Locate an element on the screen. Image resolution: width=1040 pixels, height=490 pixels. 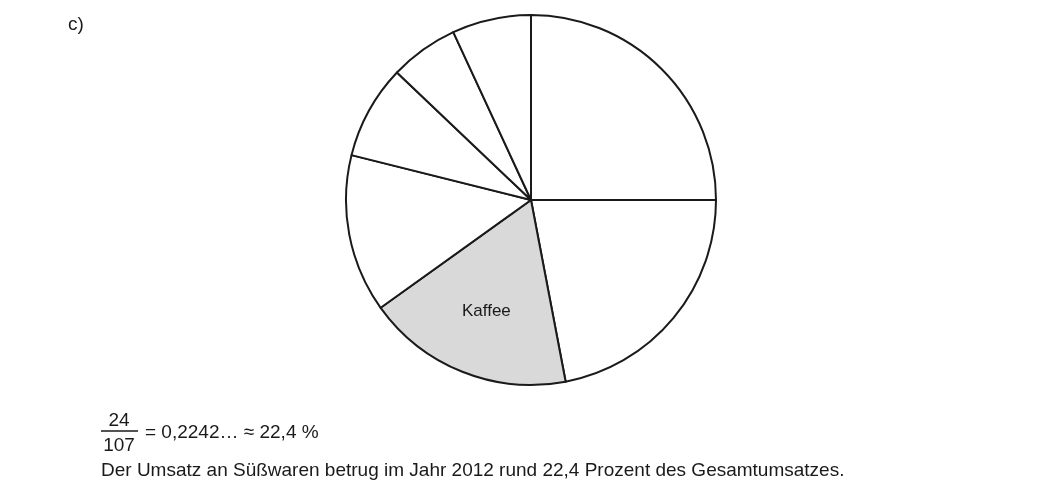
slice-label: Kaffee is located at coordinates (486, 311).